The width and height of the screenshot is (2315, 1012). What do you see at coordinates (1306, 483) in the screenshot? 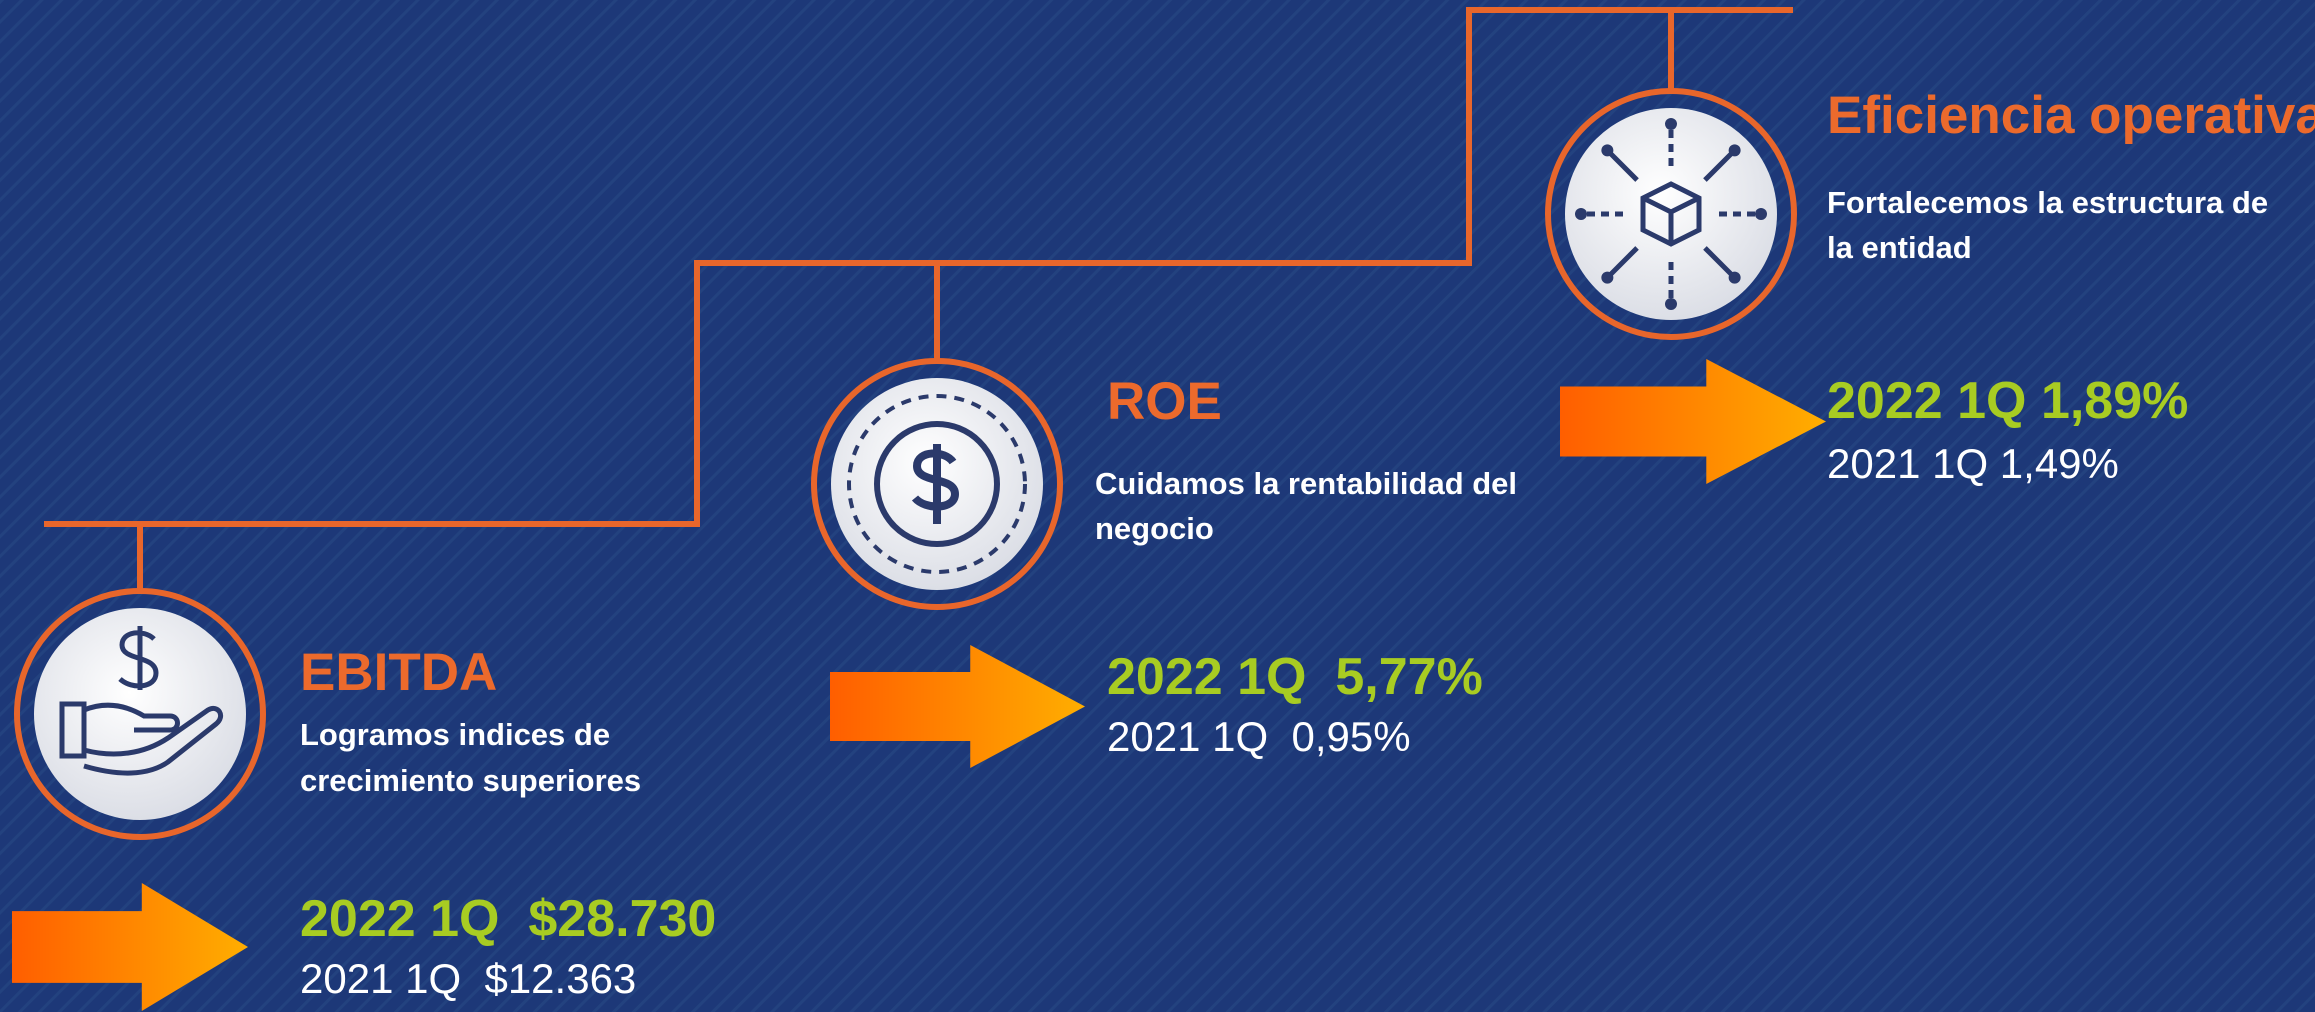
I see `item-description: Cuidamos la rentabilidad del` at bounding box center [1306, 483].